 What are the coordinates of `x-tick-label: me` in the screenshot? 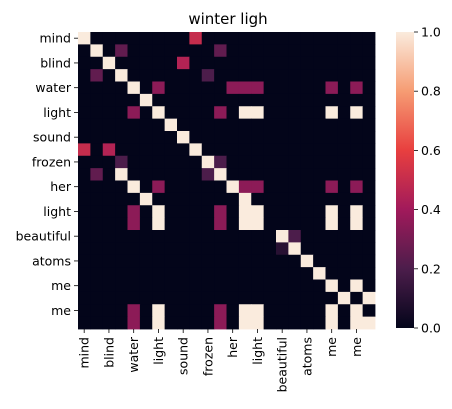 It's located at (331, 347).